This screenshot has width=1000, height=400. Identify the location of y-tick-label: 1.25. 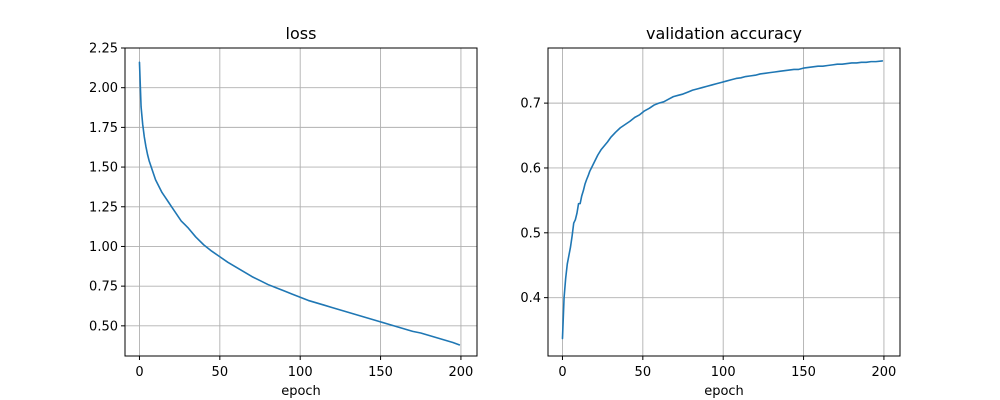
(103, 207).